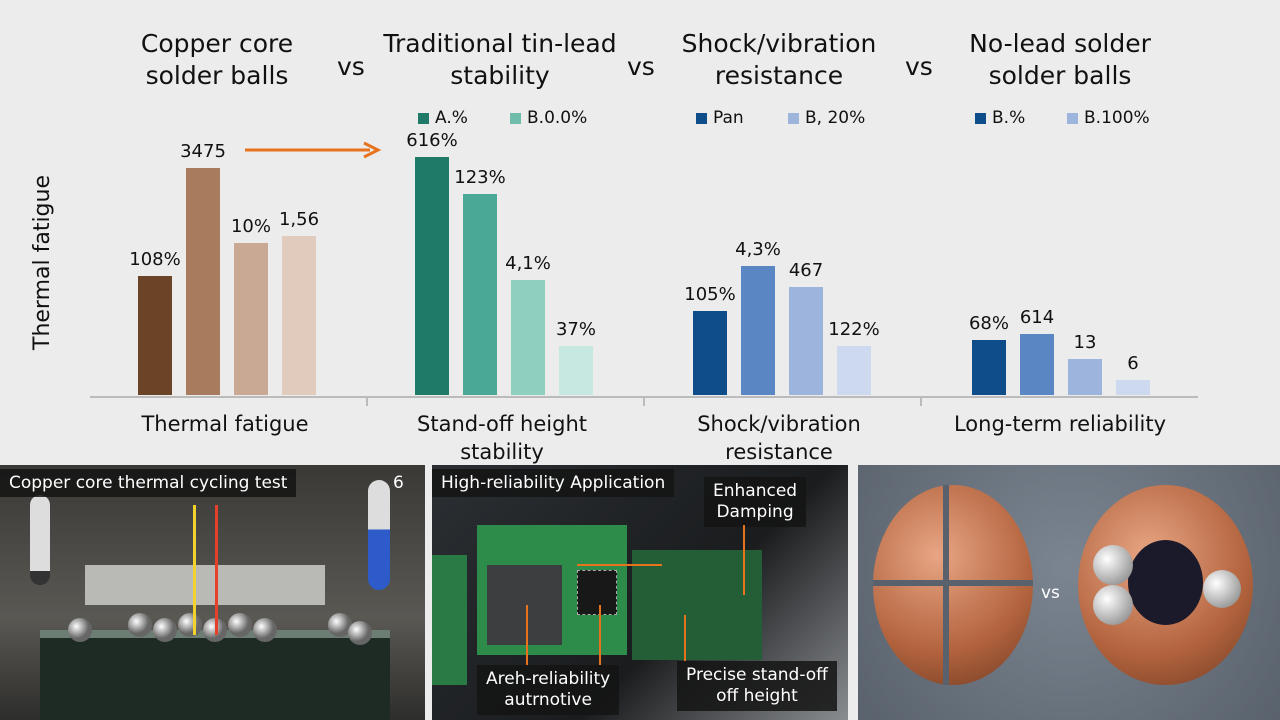 The image size is (1280, 720). What do you see at coordinates (225, 424) in the screenshot?
I see `category-label: Thermal fatigue` at bounding box center [225, 424].